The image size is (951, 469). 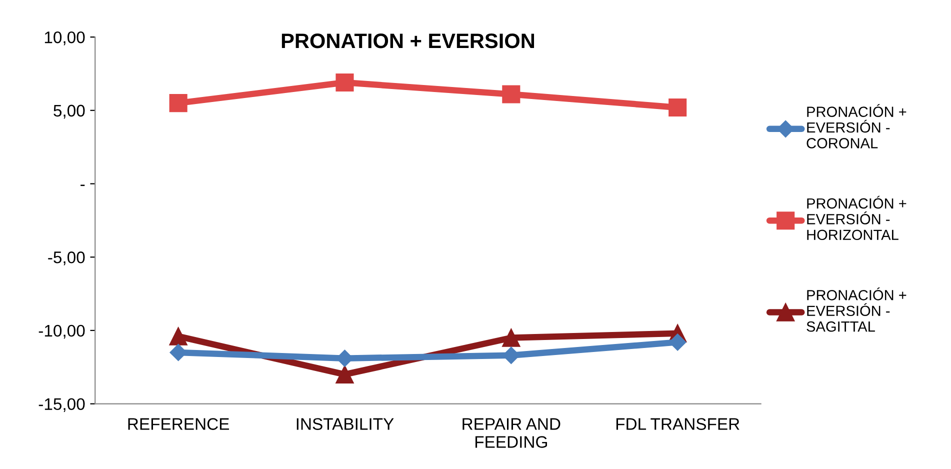 What do you see at coordinates (345, 424) in the screenshot?
I see `x-tick-label: INSTABILITY` at bounding box center [345, 424].